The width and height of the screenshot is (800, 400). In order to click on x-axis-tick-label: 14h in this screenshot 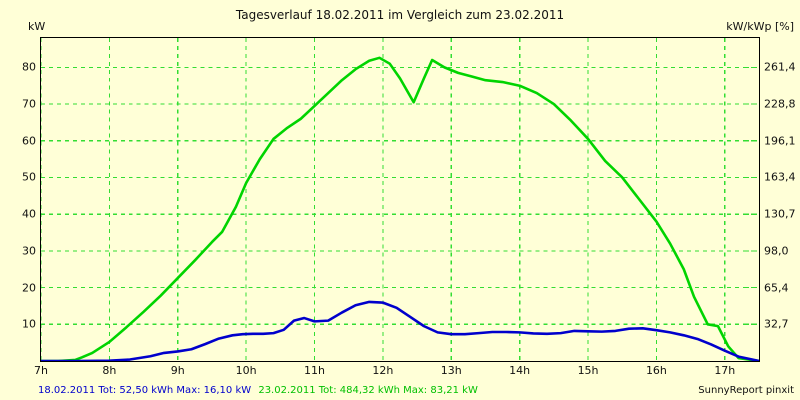, I will do `click(520, 370)`.